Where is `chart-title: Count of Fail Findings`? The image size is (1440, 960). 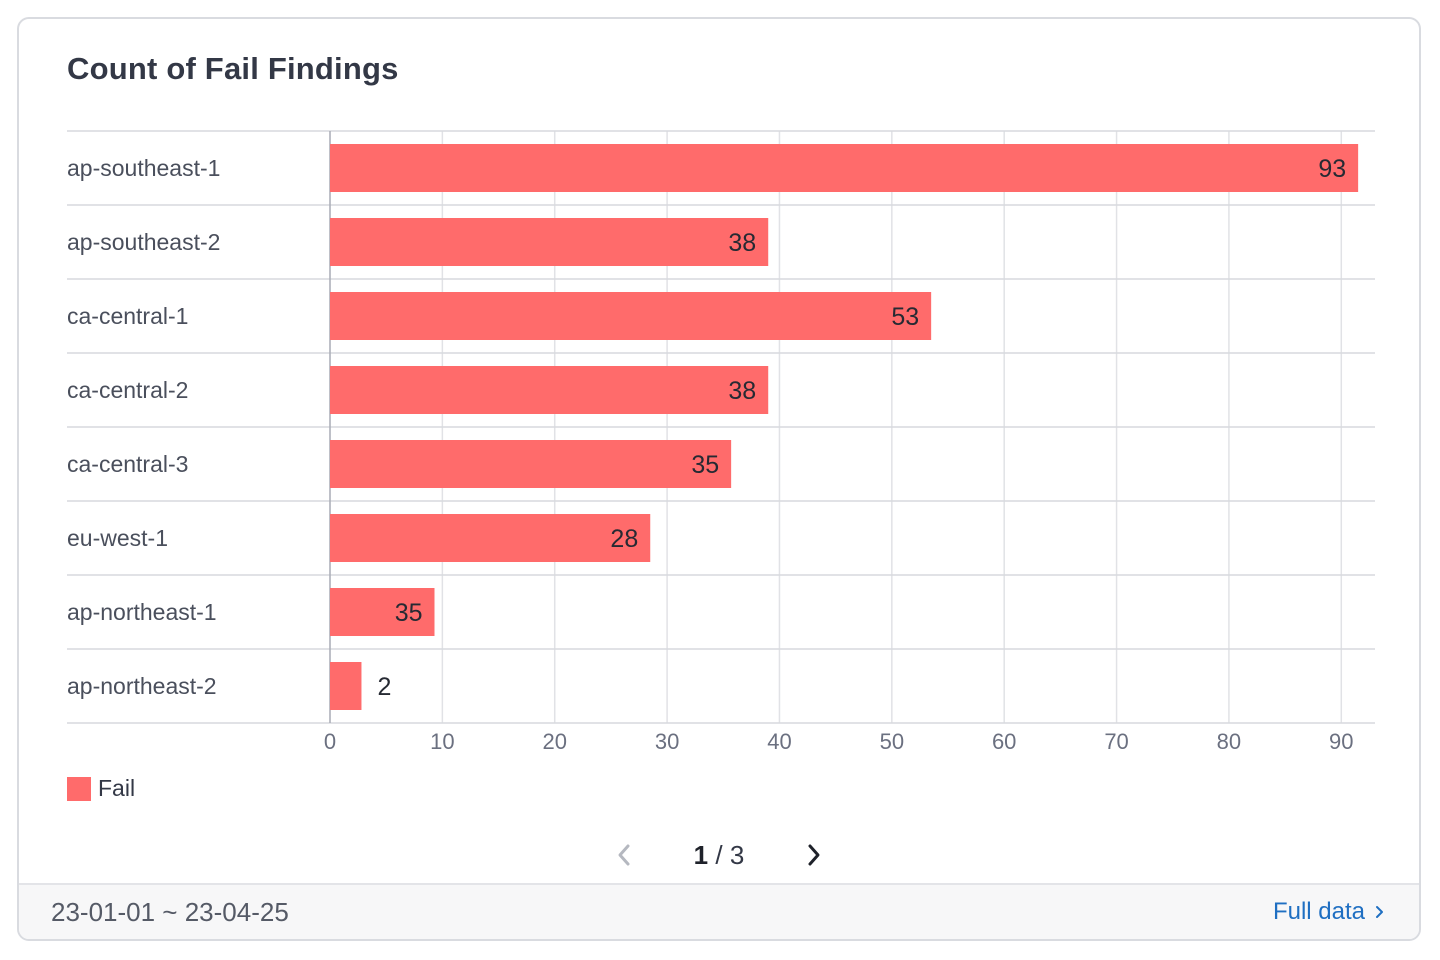
chart-title: Count of Fail Findings is located at coordinates (233, 68).